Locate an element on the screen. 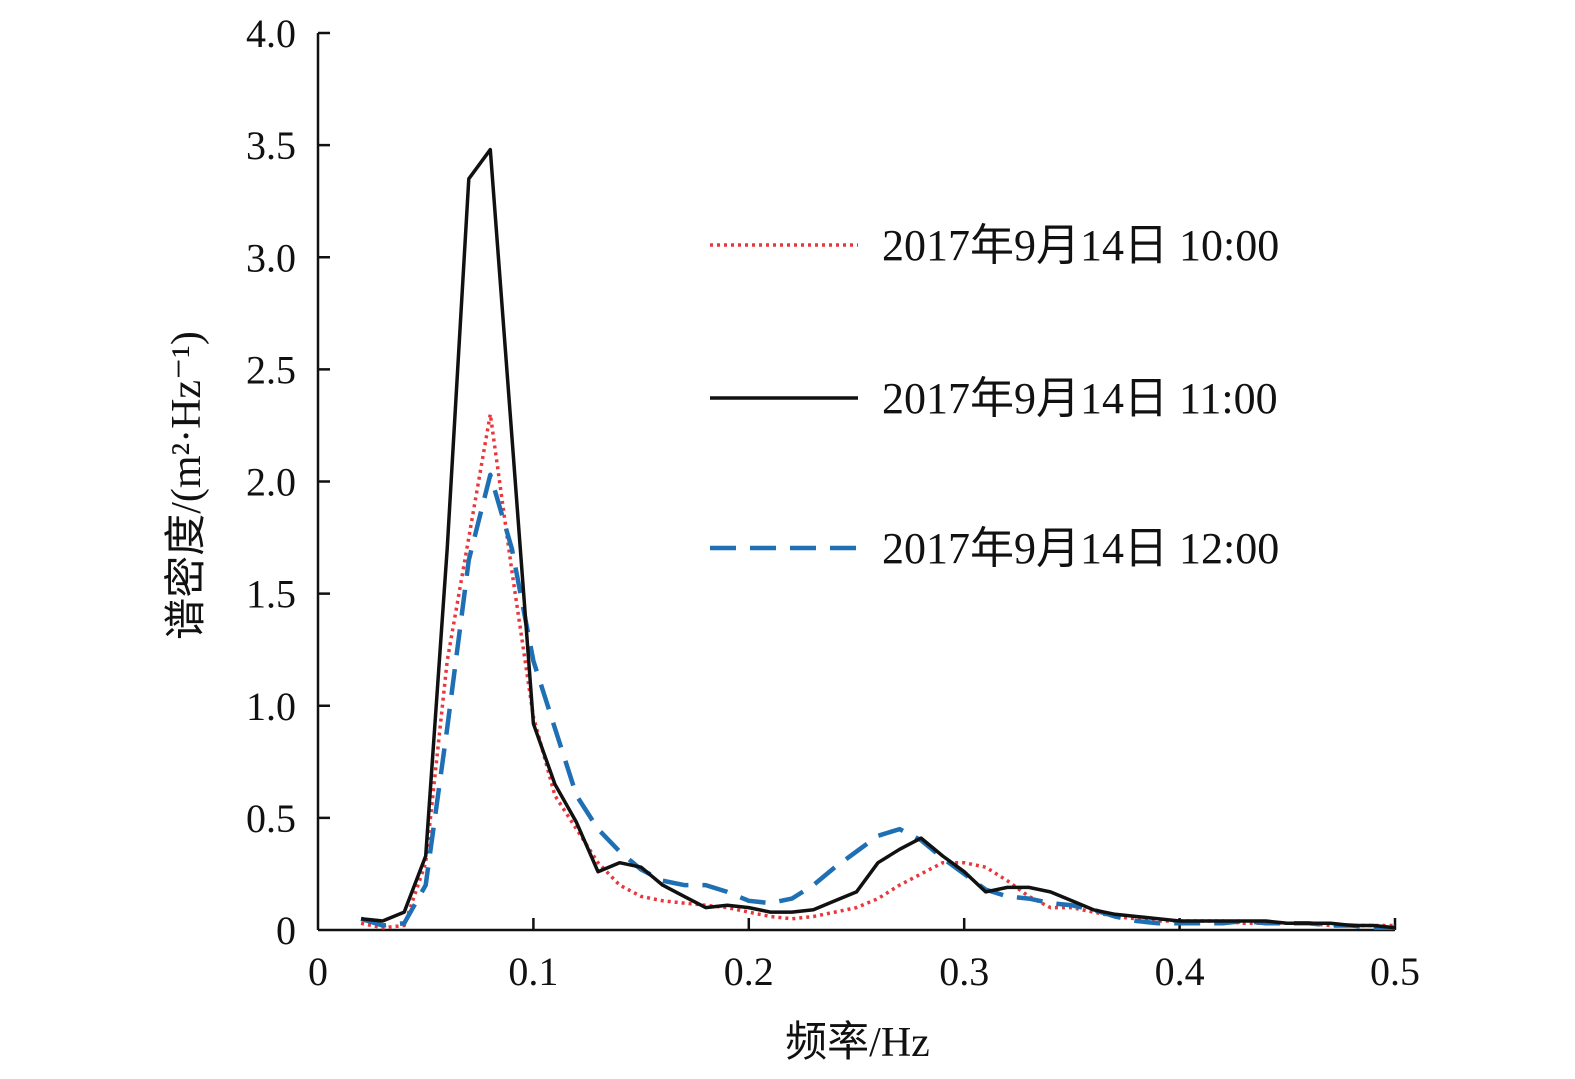  x-tick-label: 0 is located at coordinates (318, 971).